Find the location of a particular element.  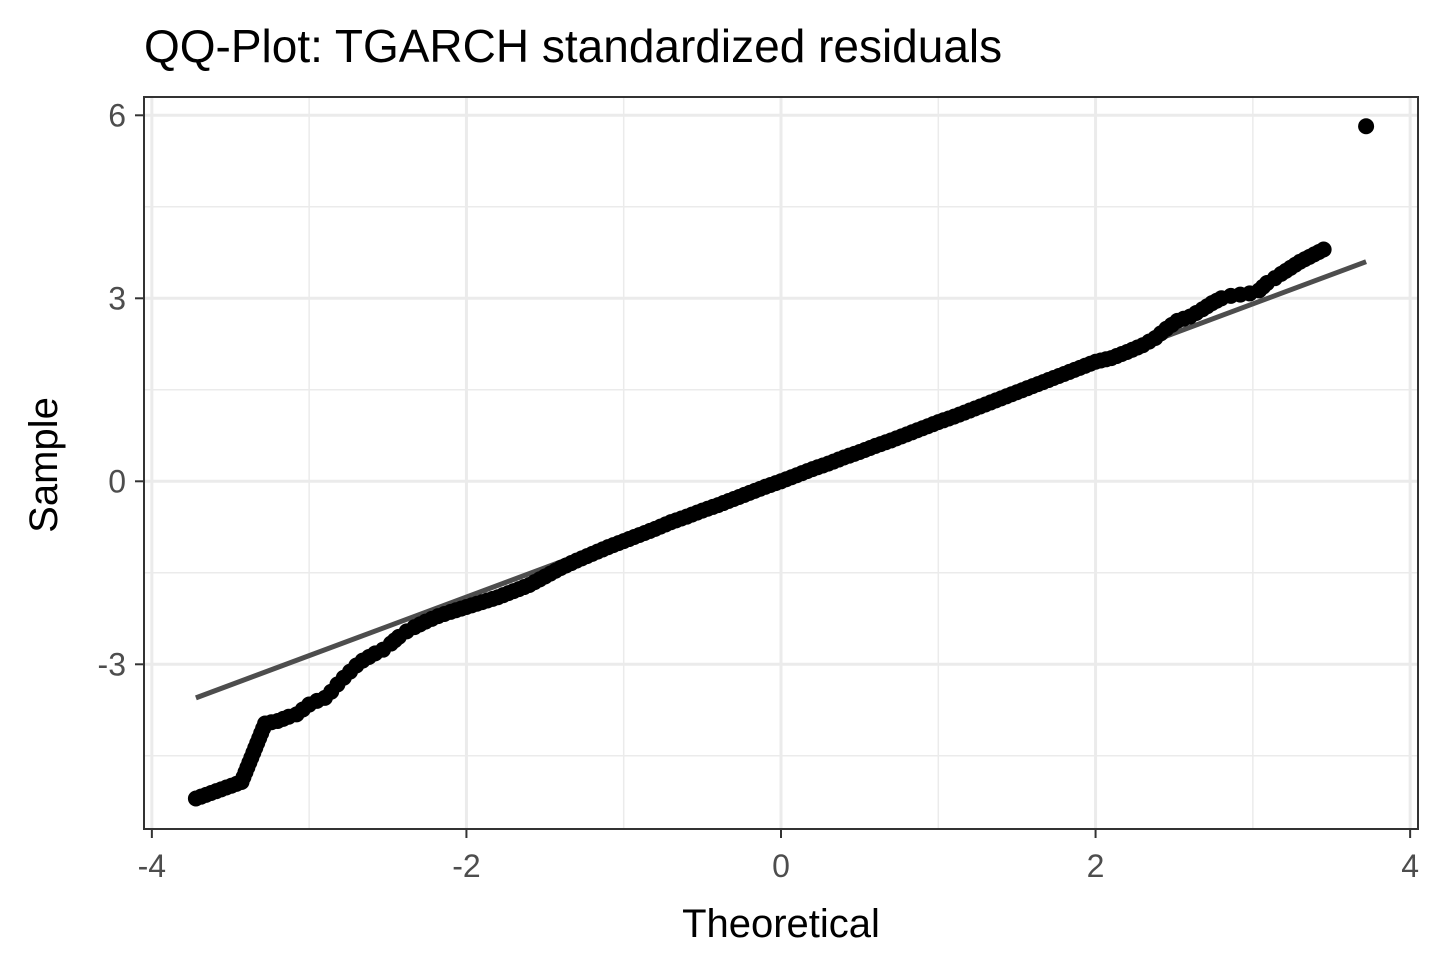

x-axis-ticks: -4 -2 0 2 4 is located at coordinates (778, 856).